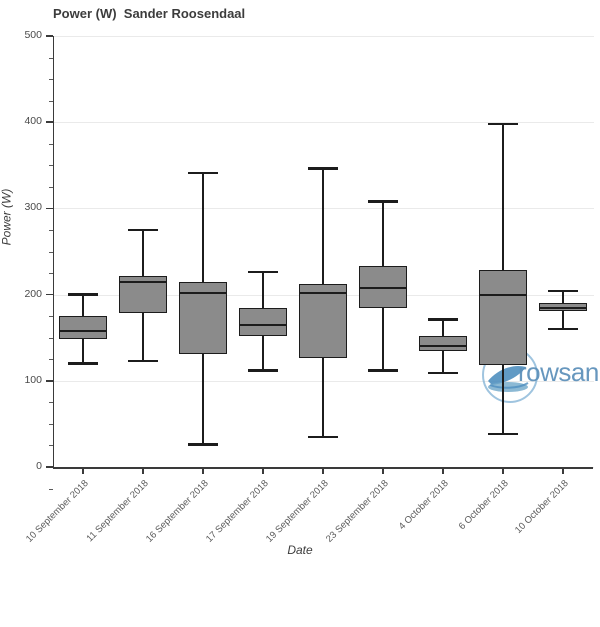 The image size is (600, 627). I want to click on y-tick-label: 0, so click(39, 466).